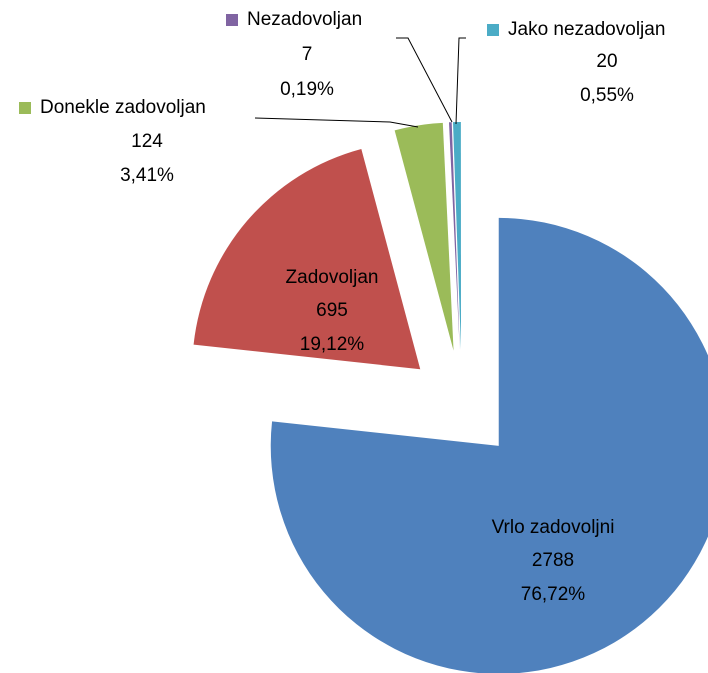  Describe the element at coordinates (607, 95) in the screenshot. I see `data-label-percentage: 0,55%` at that location.